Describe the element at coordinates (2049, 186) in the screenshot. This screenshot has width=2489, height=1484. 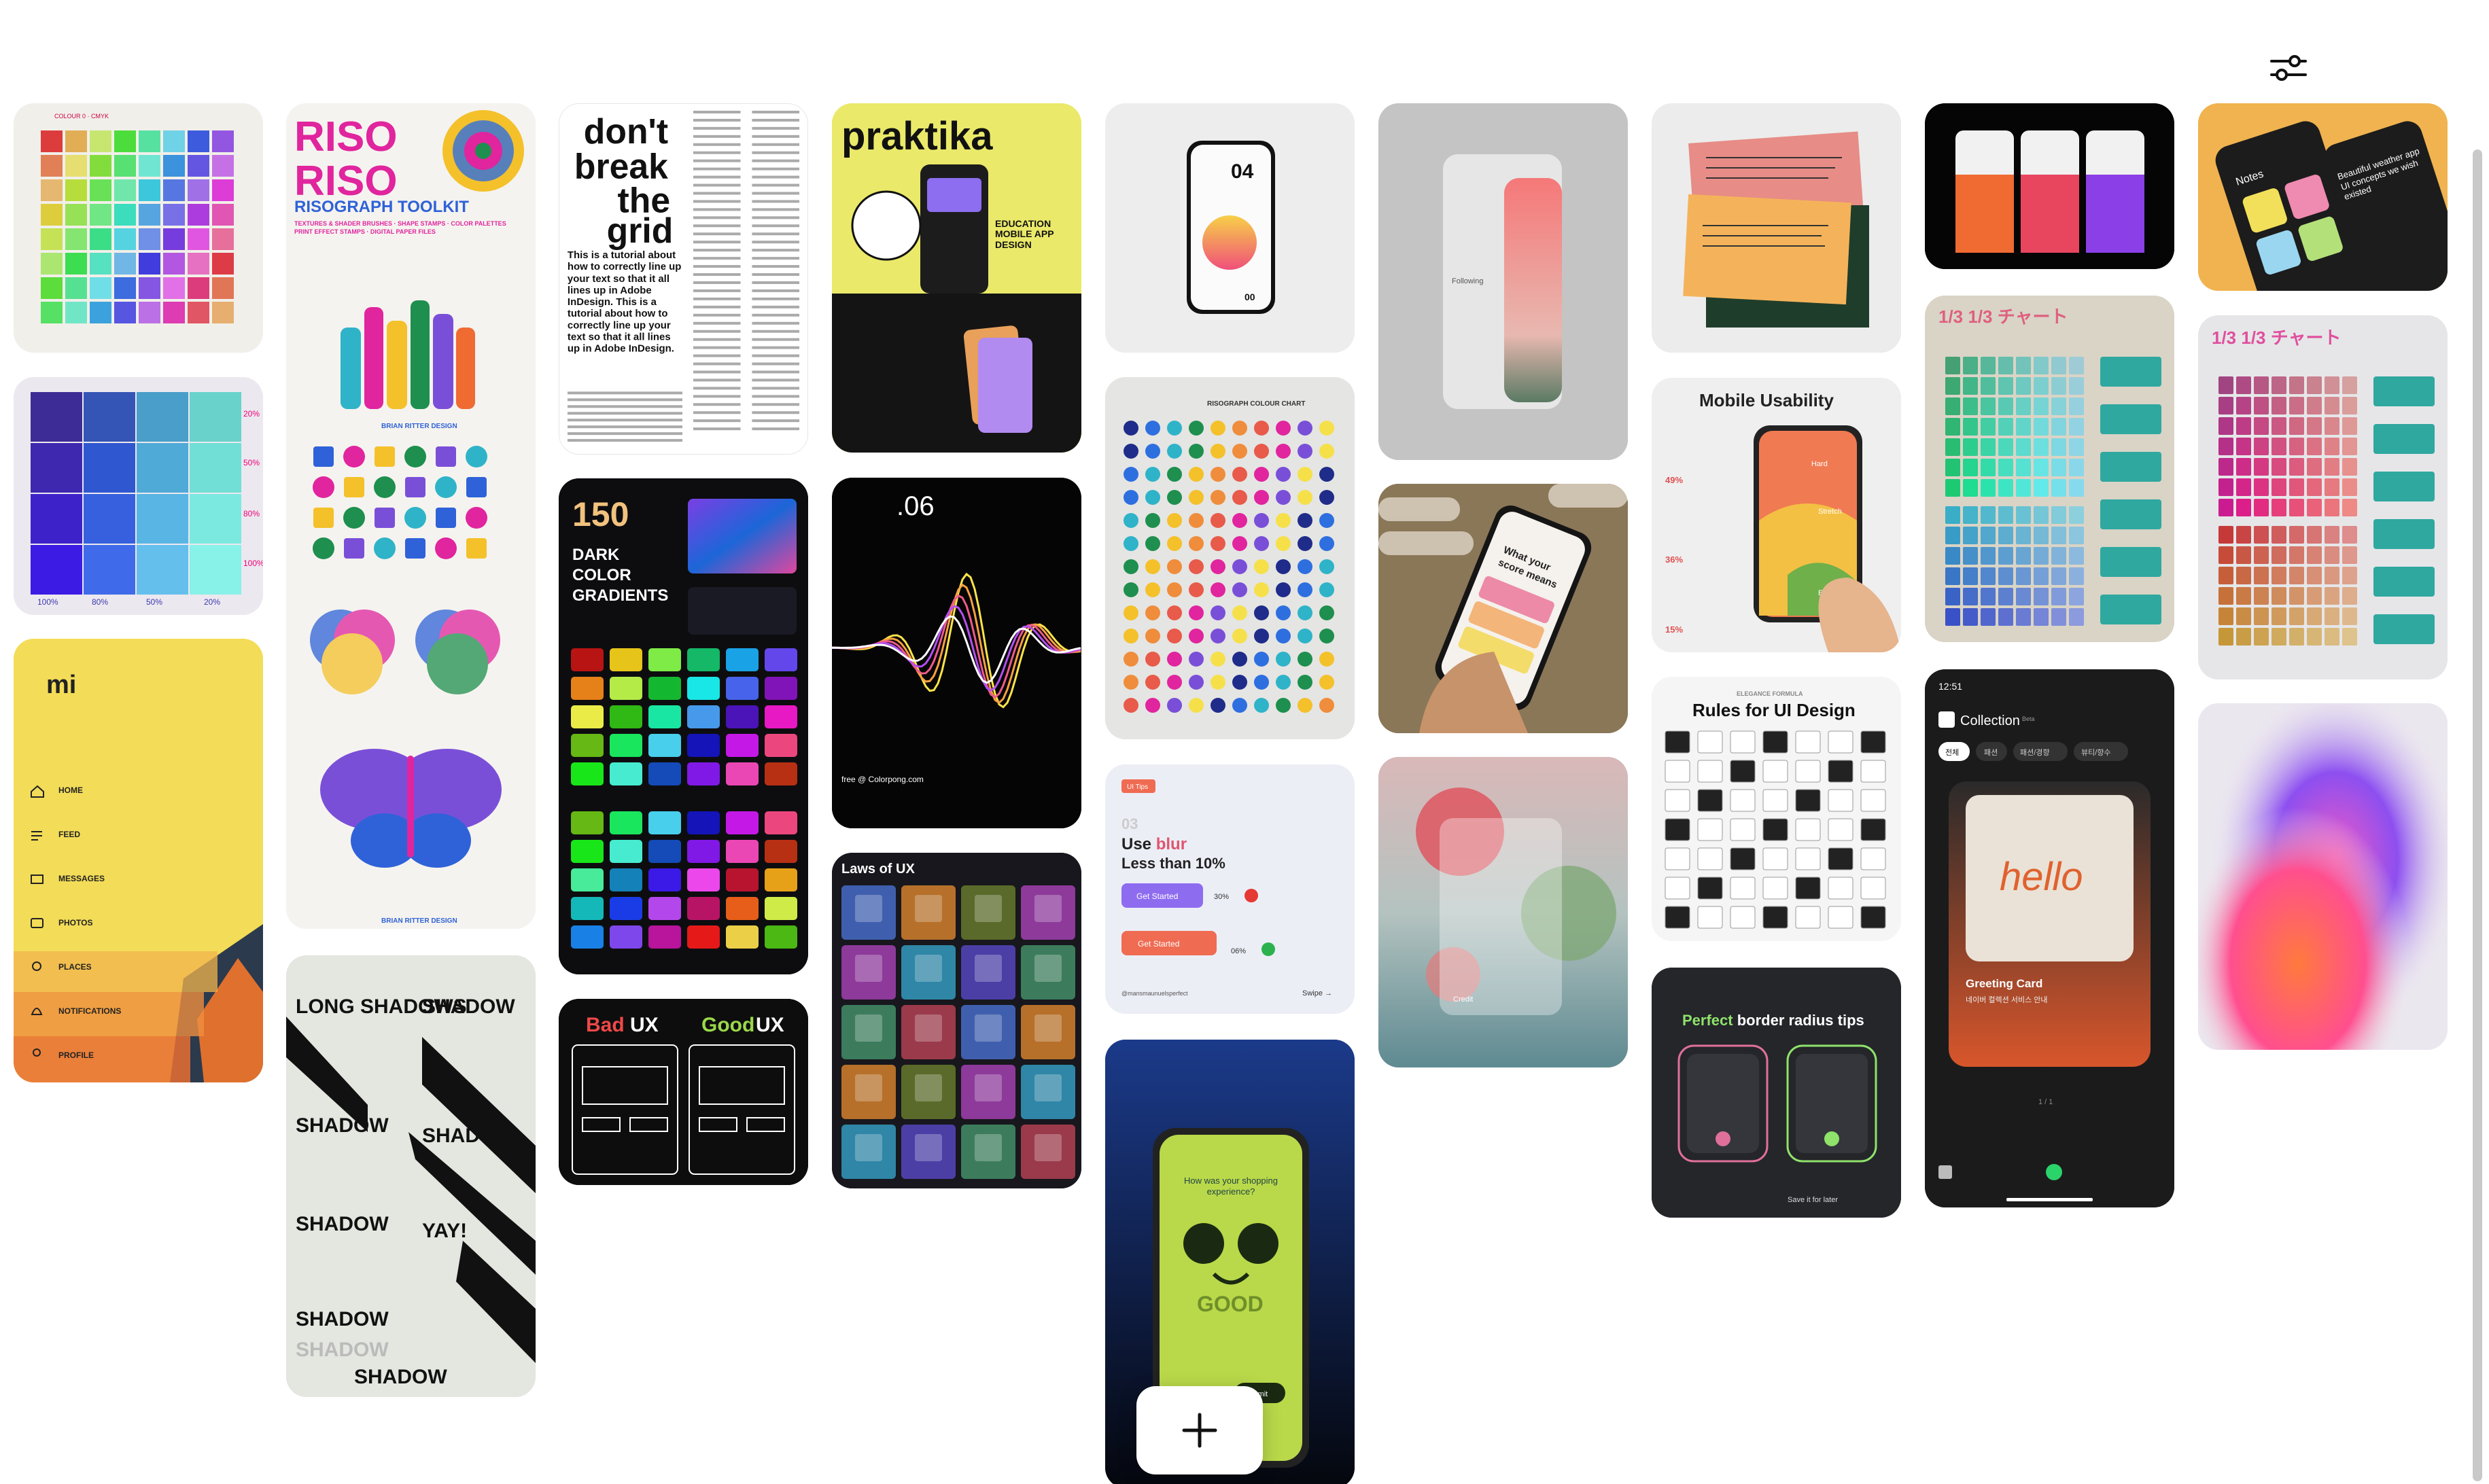
I see `pin-three-phones` at that location.